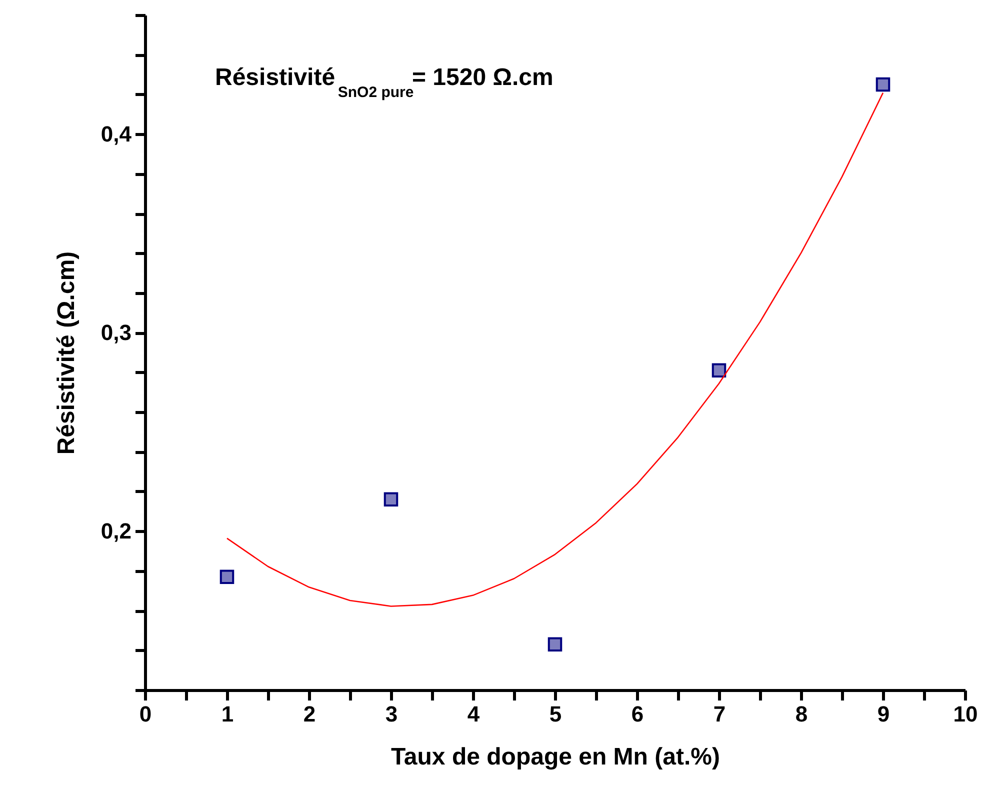 The image size is (981, 809). What do you see at coordinates (965, 714) in the screenshot?
I see `x-tick-label: 10` at bounding box center [965, 714].